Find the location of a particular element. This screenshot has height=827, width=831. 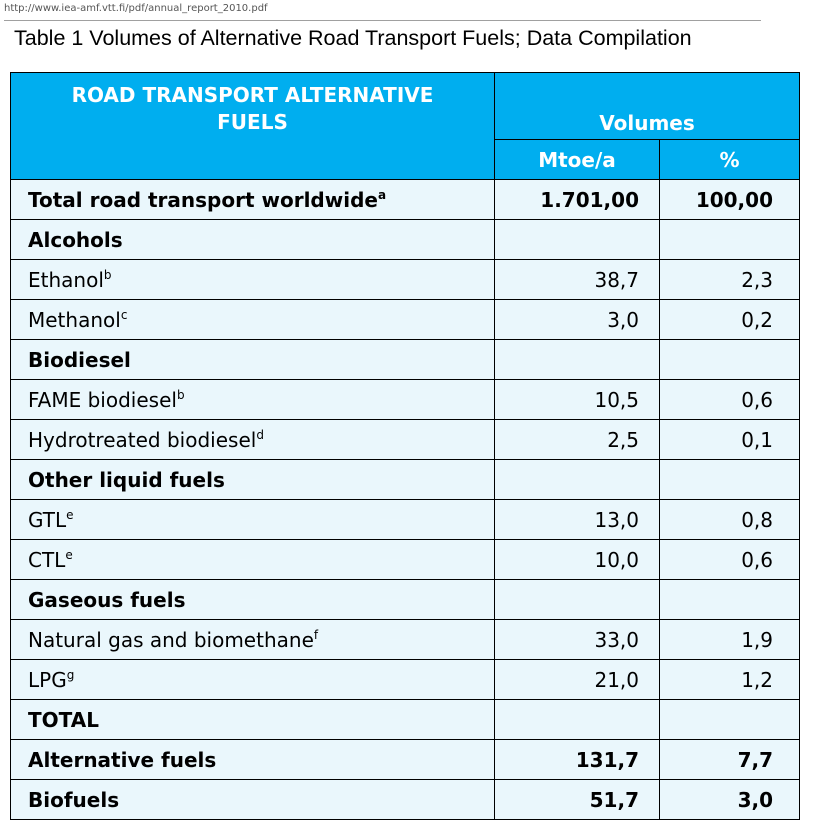

row-label: GTL is located at coordinates (47, 519).